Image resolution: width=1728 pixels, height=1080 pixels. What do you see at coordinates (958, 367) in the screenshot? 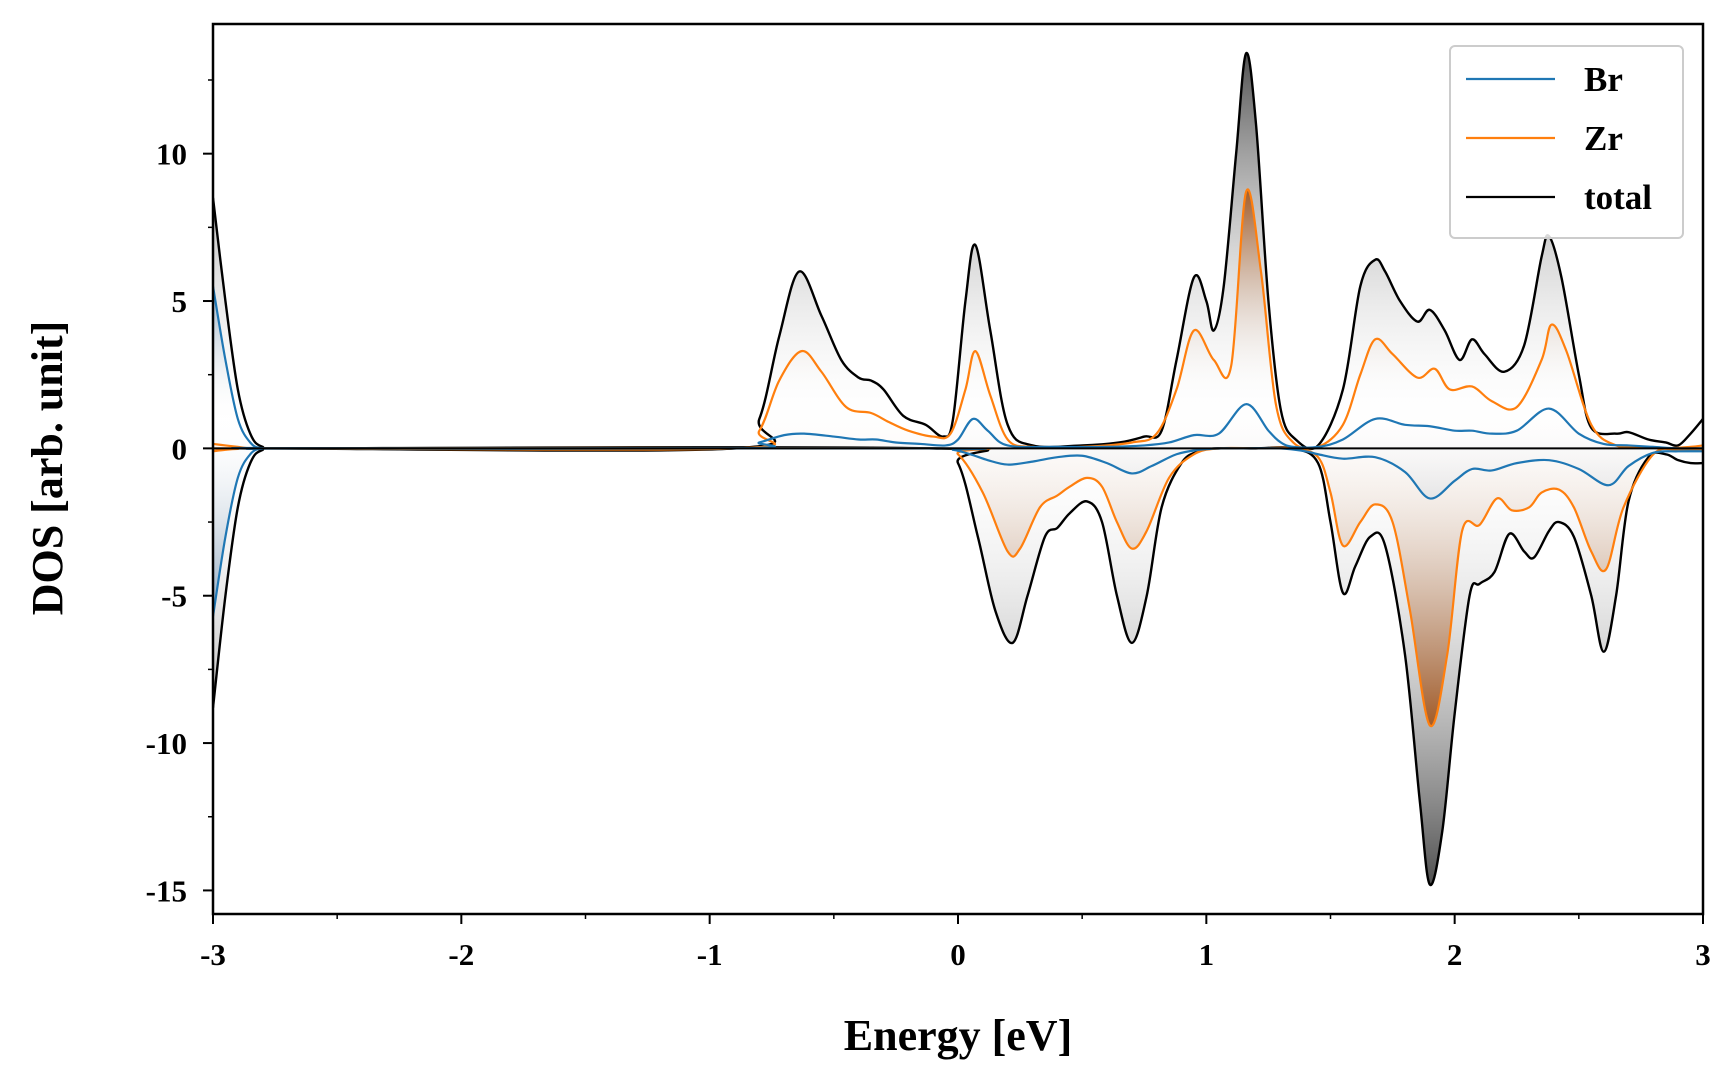
I see `br-up-fill` at bounding box center [958, 367].